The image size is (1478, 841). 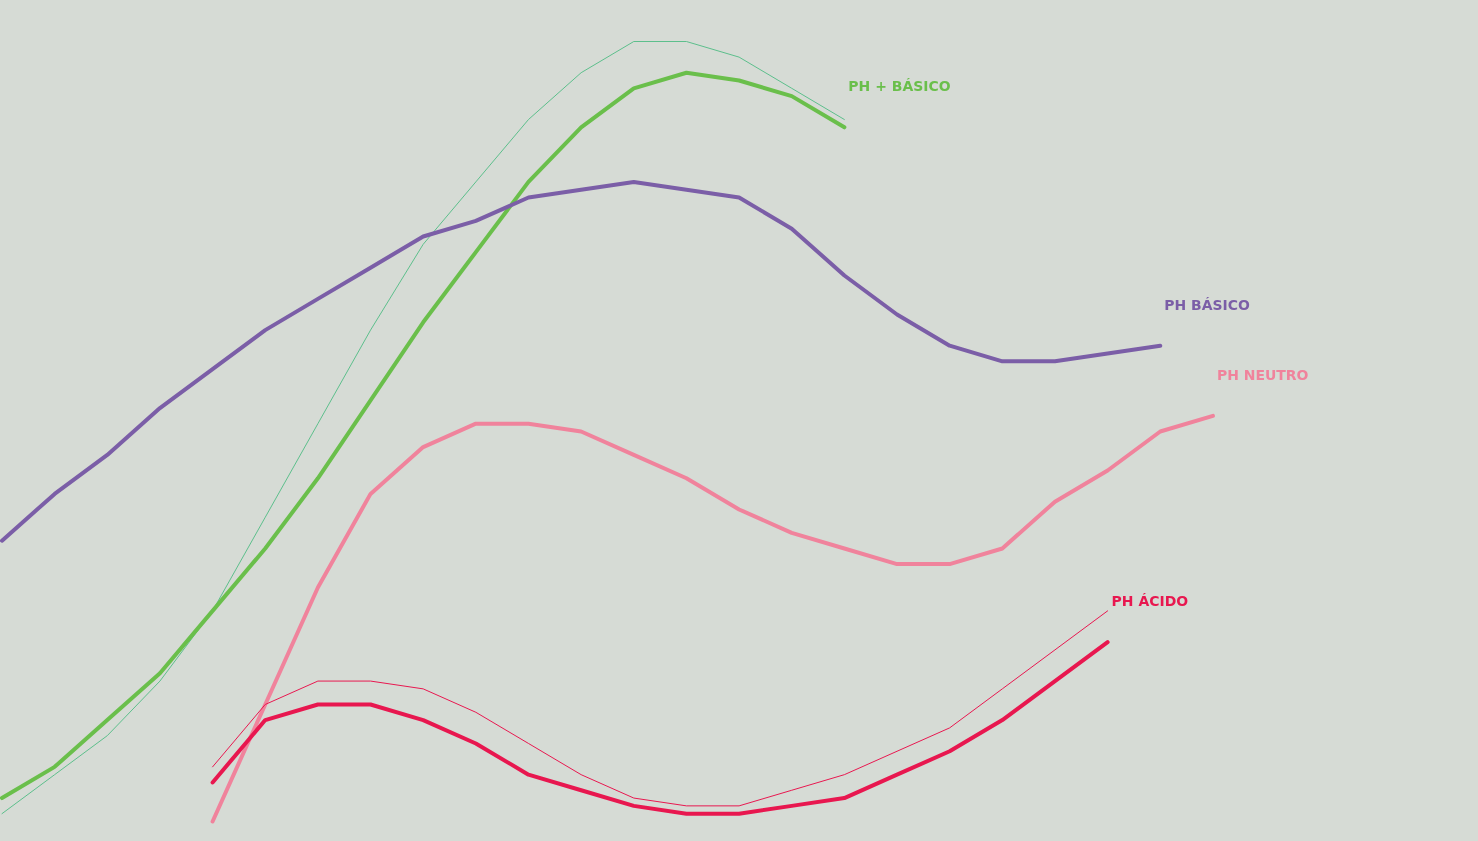 I want to click on text: PH BÁSICO, so click(x=1207, y=304).